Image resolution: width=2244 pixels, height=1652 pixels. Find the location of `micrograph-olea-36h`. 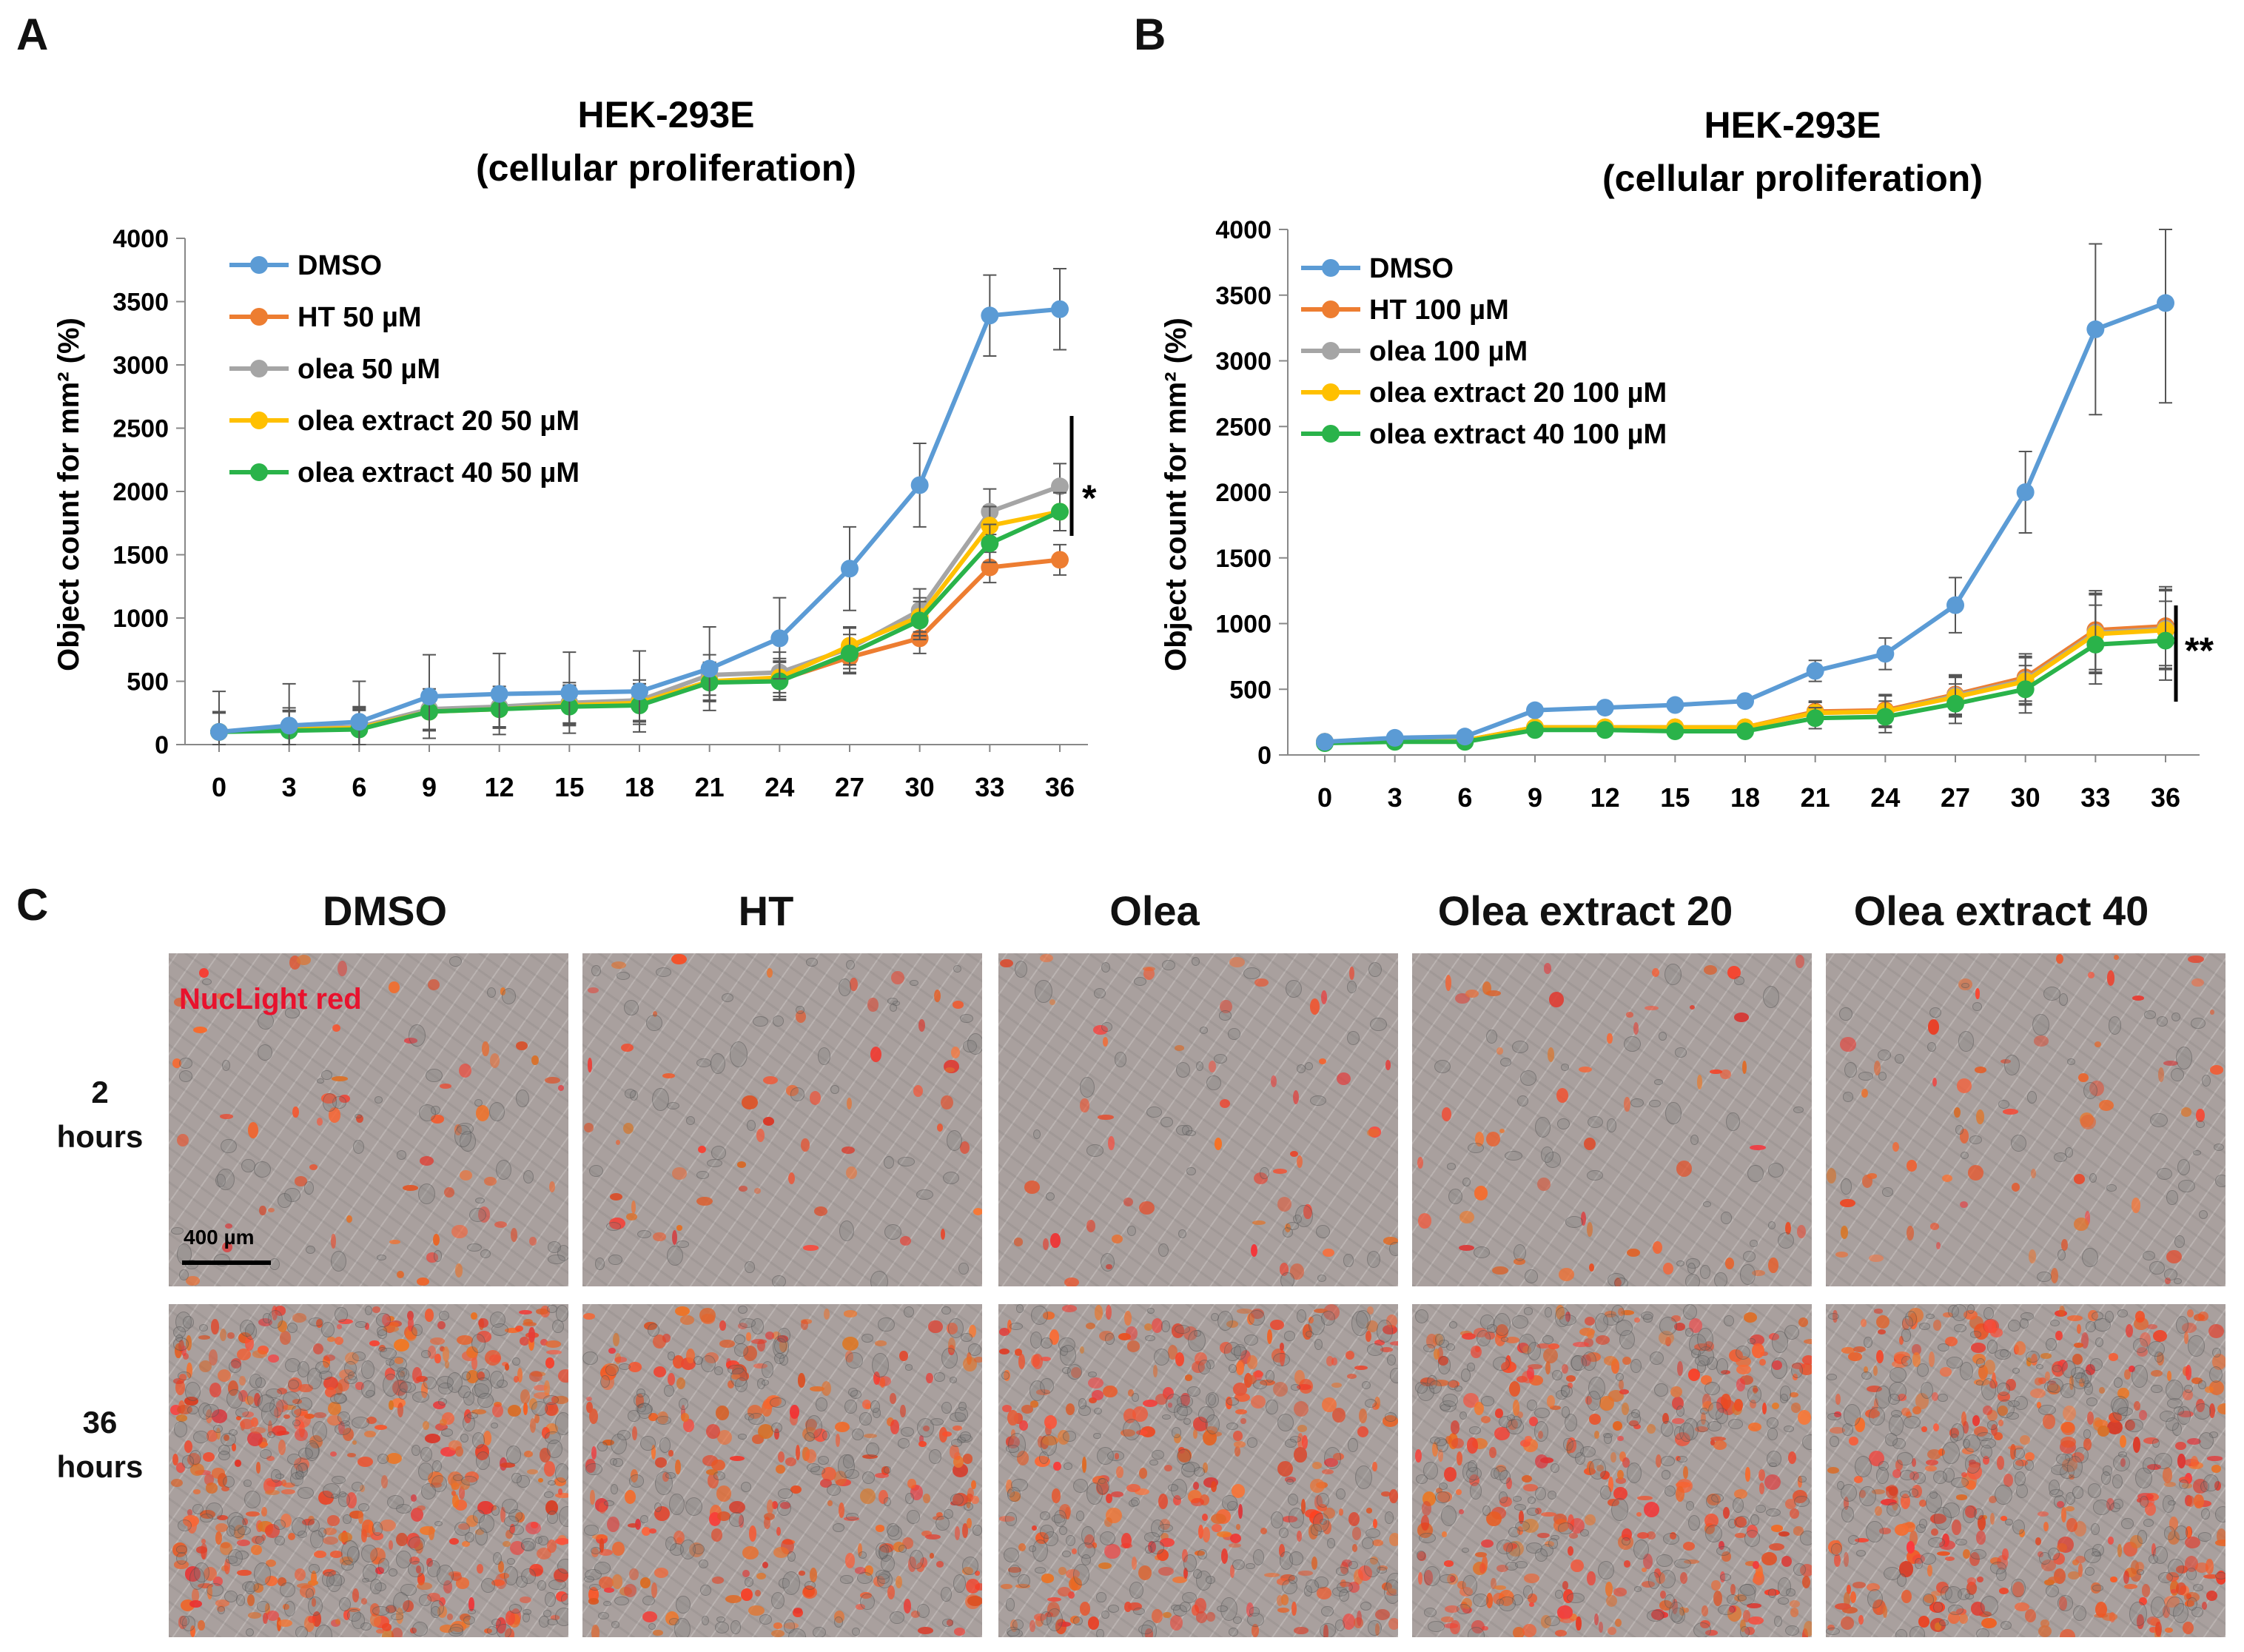

micrograph-olea-36h is located at coordinates (1198, 1470).